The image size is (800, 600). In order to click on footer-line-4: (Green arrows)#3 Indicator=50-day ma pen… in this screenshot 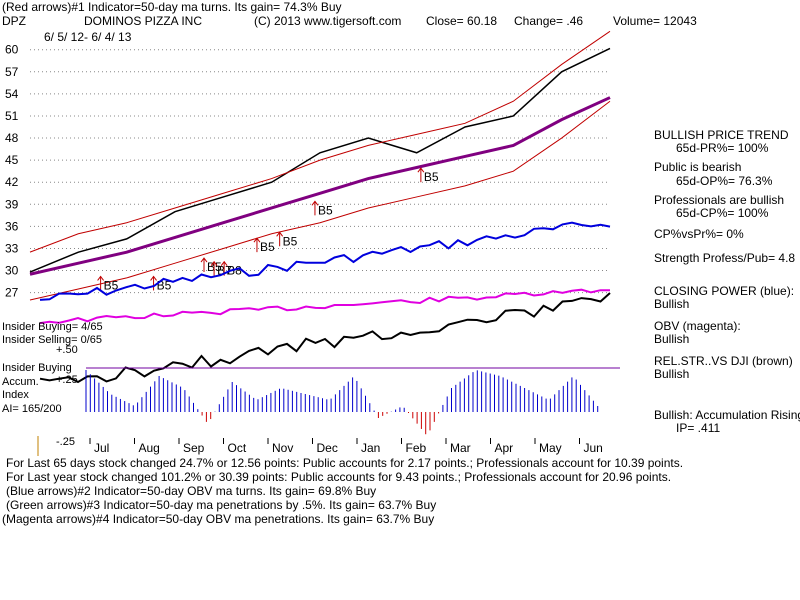, I will do `click(221, 505)`.